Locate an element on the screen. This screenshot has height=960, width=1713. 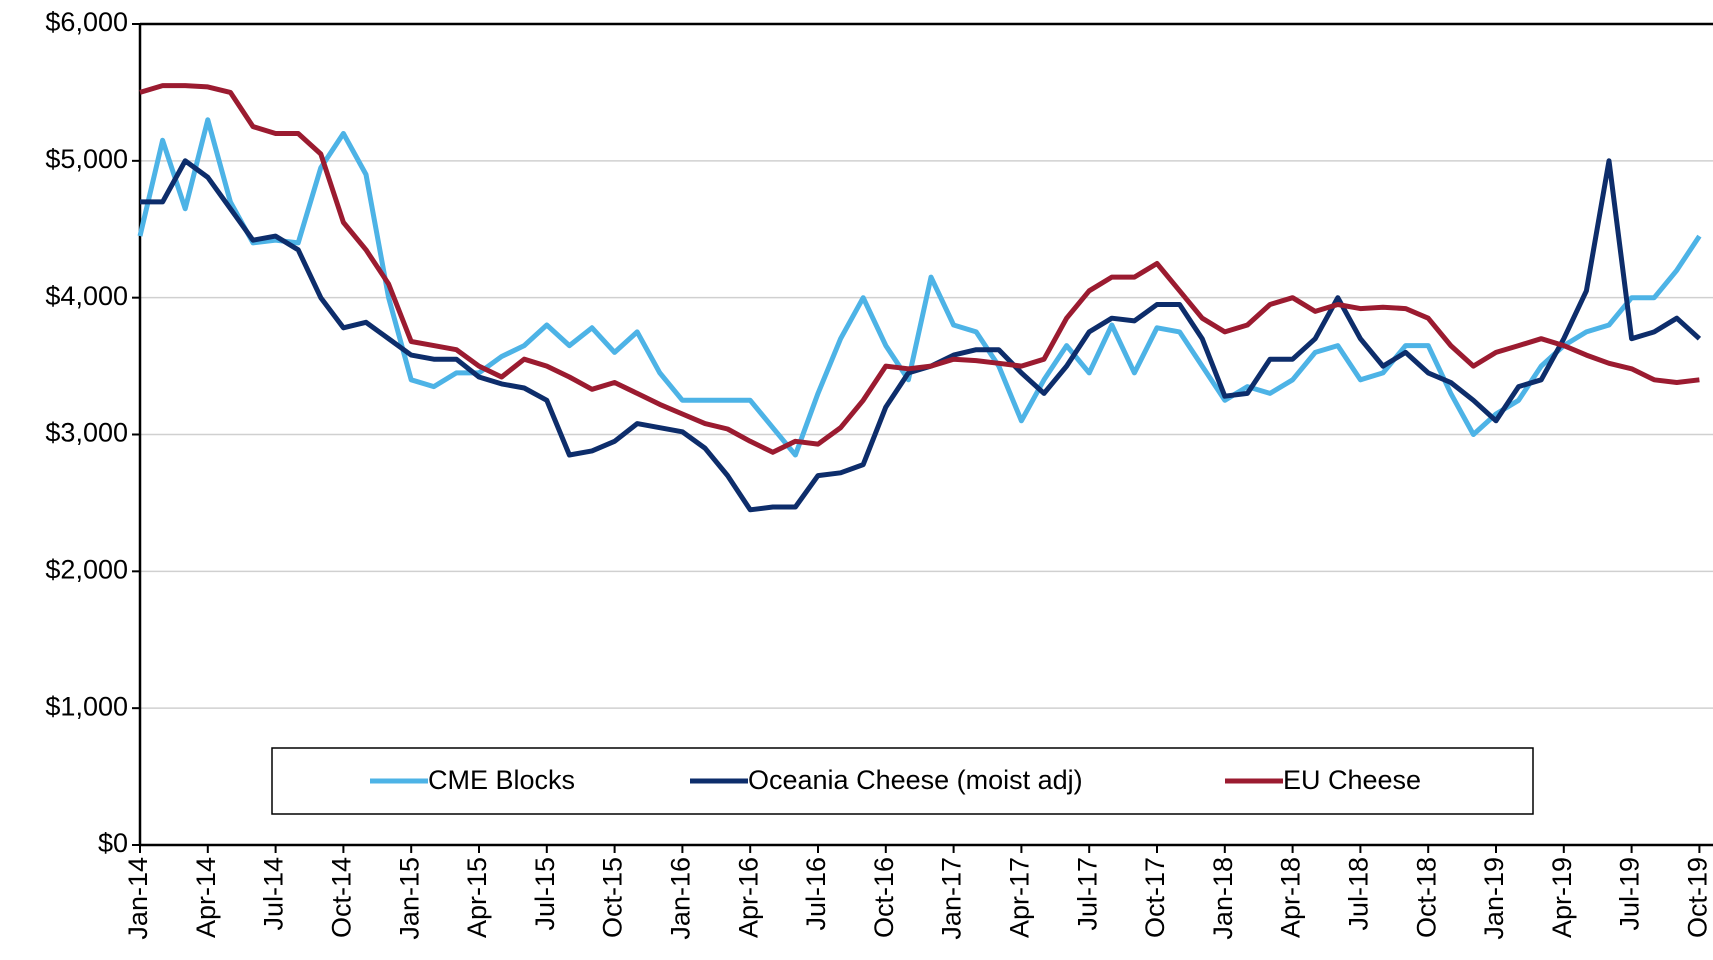
x-tick-label: Apr-17 is located at coordinates (1020, 897).